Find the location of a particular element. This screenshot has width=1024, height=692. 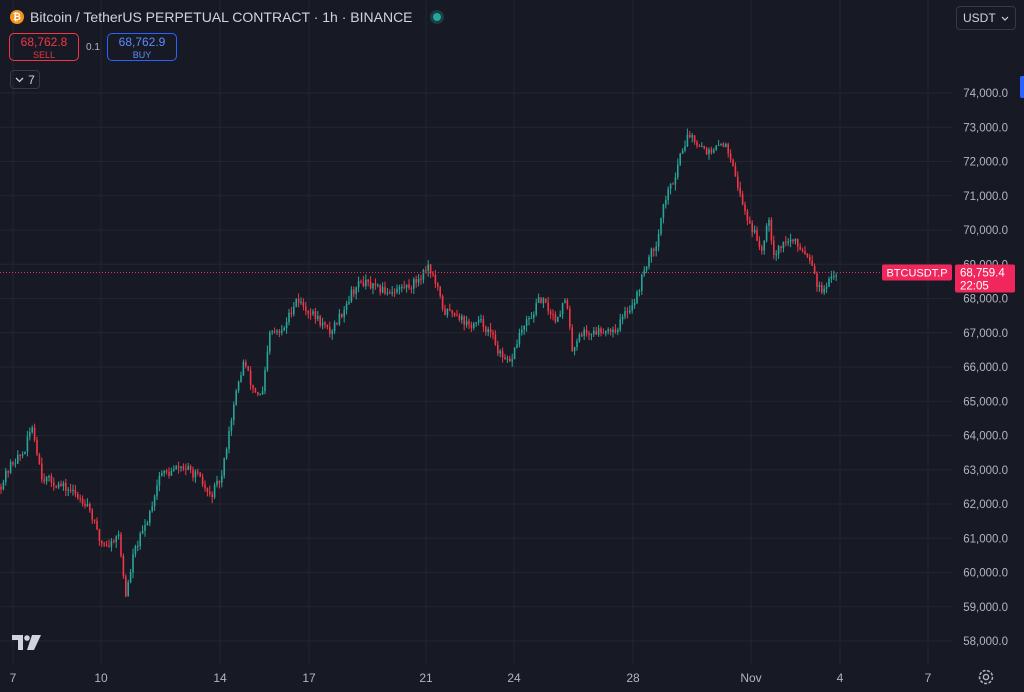

buy-button: 68,762.9 BUY is located at coordinates (142, 47).